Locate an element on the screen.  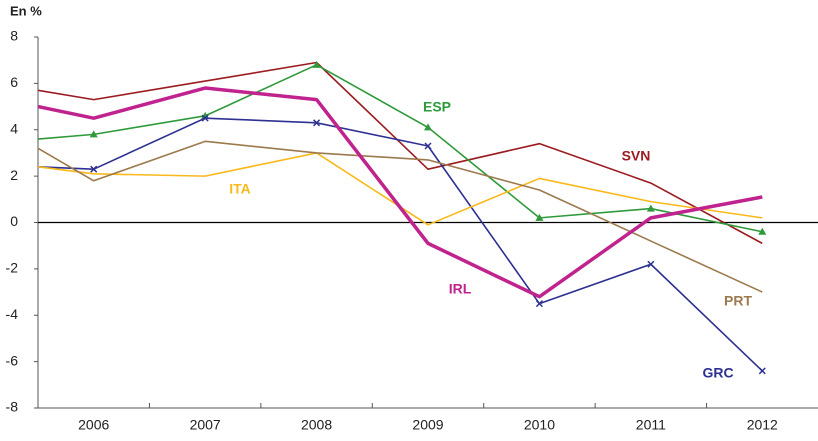
y-tick-label: 0 is located at coordinates (14, 221).